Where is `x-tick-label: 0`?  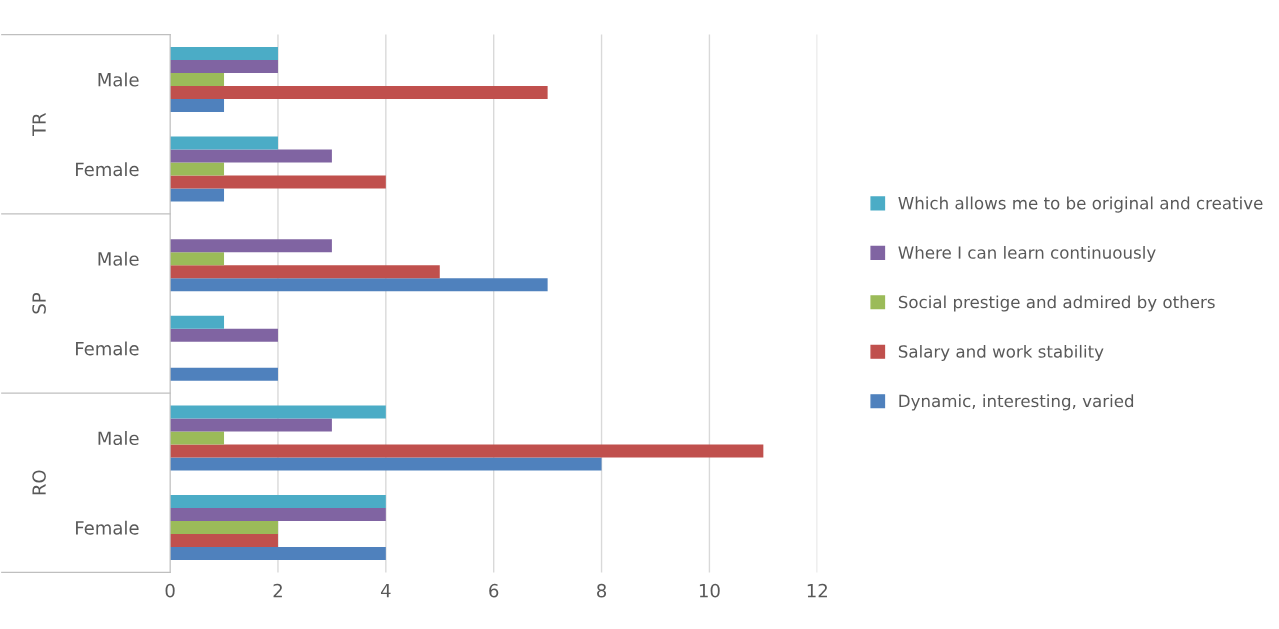
x-tick-label: 0 is located at coordinates (170, 590).